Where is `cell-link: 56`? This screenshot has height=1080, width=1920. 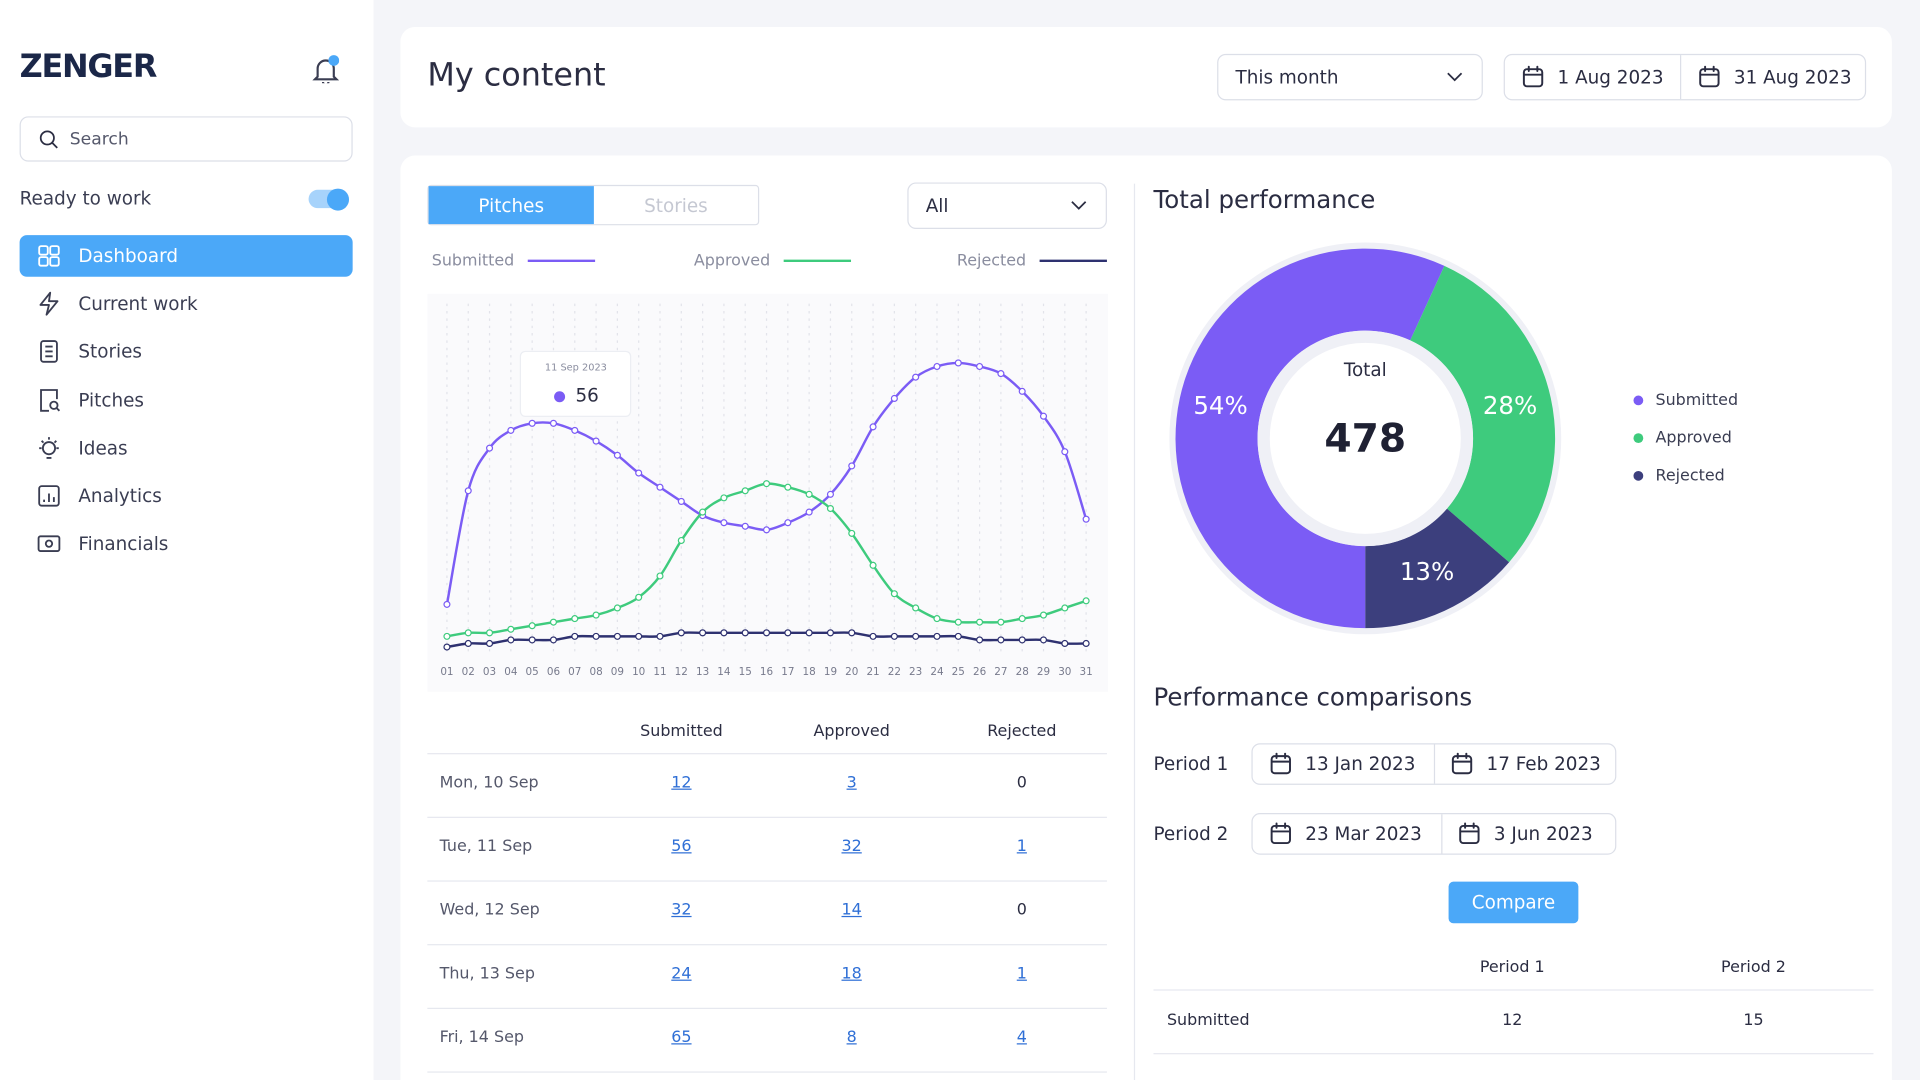 cell-link: 56 is located at coordinates (681, 846).